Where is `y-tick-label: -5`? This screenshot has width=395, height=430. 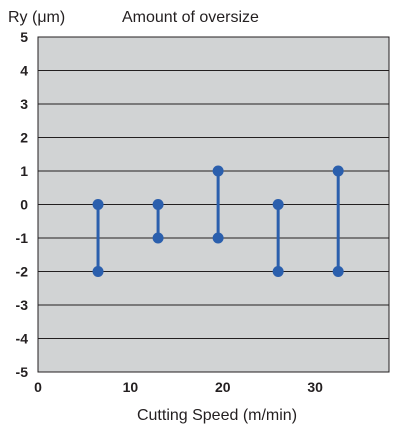
y-tick-label: -5 is located at coordinates (22, 372).